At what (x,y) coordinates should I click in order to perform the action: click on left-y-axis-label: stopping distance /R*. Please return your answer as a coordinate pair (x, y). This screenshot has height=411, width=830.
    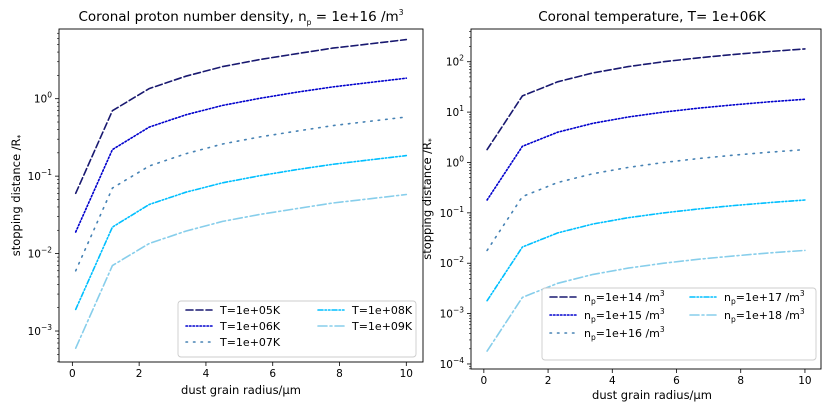
    Looking at the image, I should click on (17, 195).